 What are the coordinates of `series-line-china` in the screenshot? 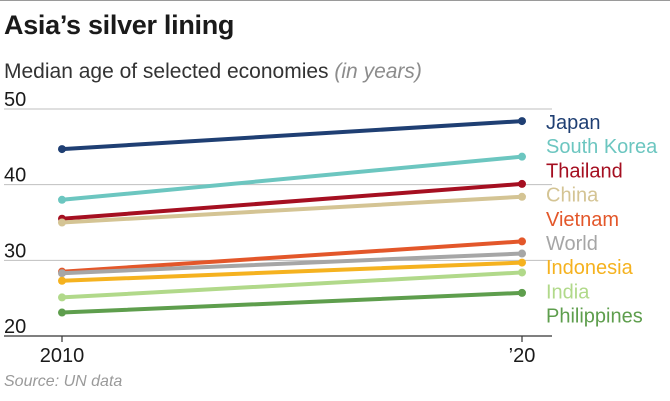 It's located at (292, 209).